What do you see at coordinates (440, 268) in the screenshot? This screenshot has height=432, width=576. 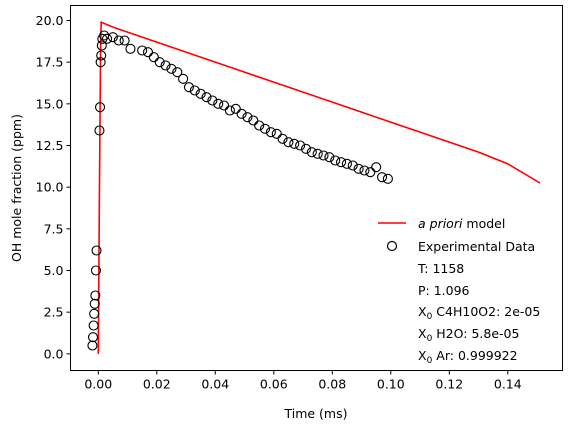 I see `legend-temperature: T: 1158` at bounding box center [440, 268].